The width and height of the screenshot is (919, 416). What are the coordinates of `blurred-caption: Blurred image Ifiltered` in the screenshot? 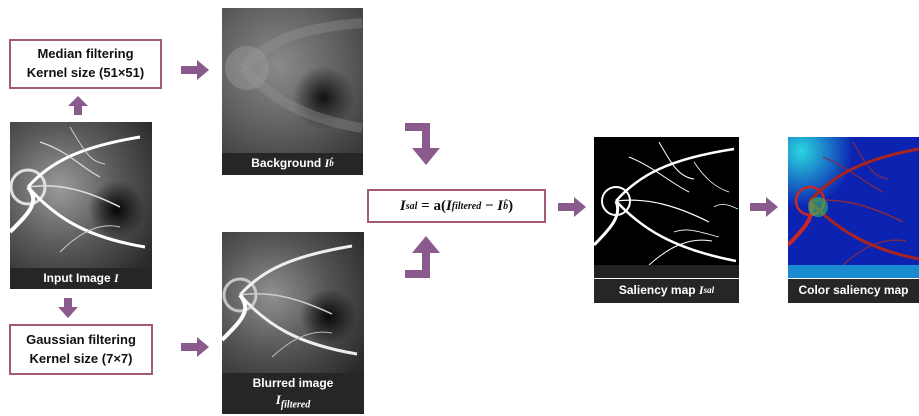 It's located at (293, 393).